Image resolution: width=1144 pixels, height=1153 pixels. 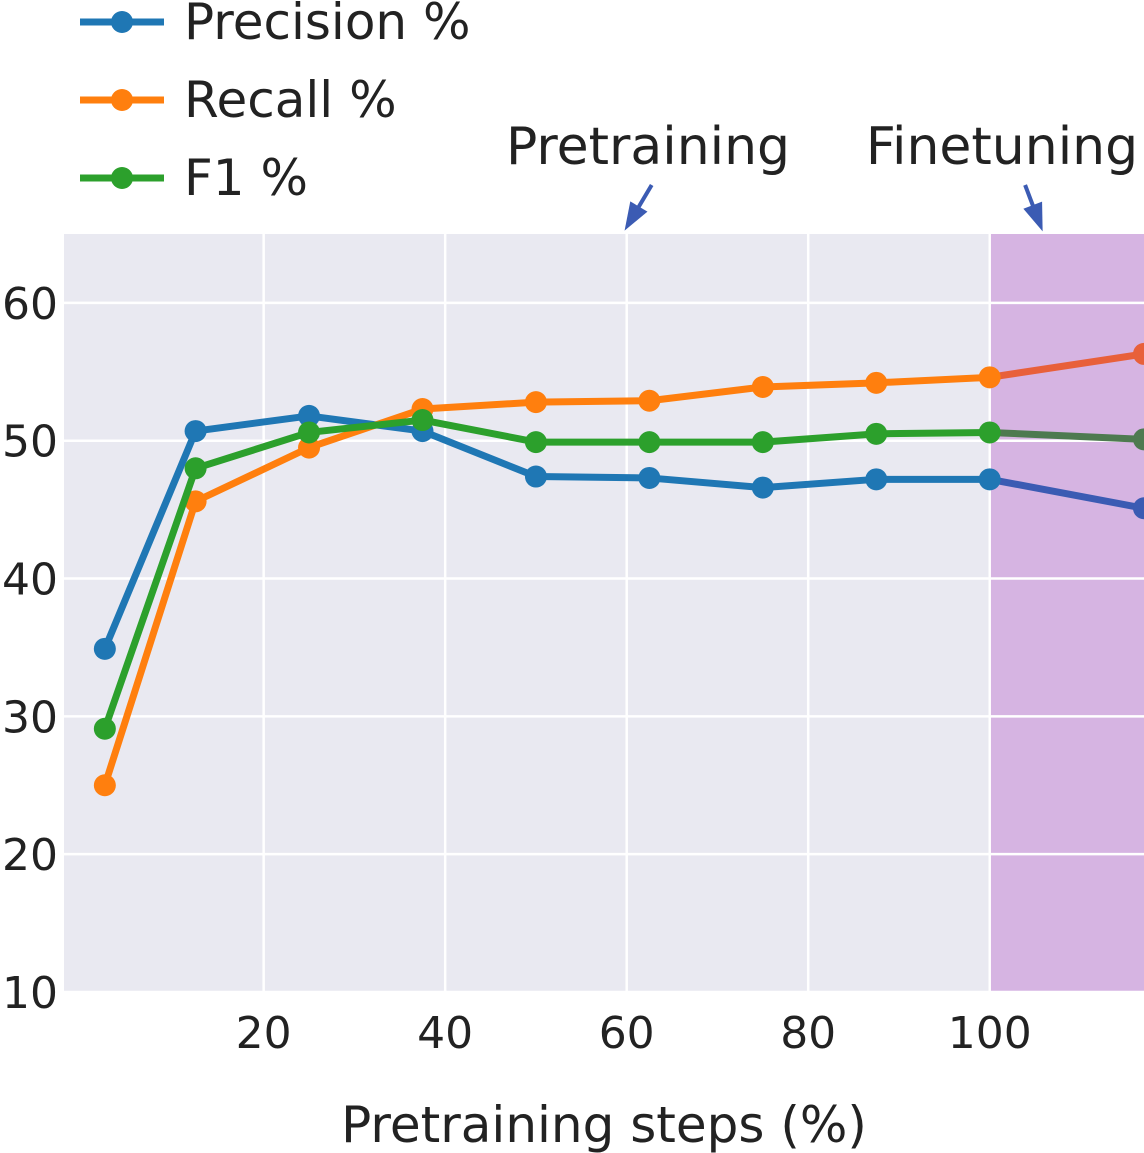 I want to click on legend-label: Precision %, so click(x=327, y=25).